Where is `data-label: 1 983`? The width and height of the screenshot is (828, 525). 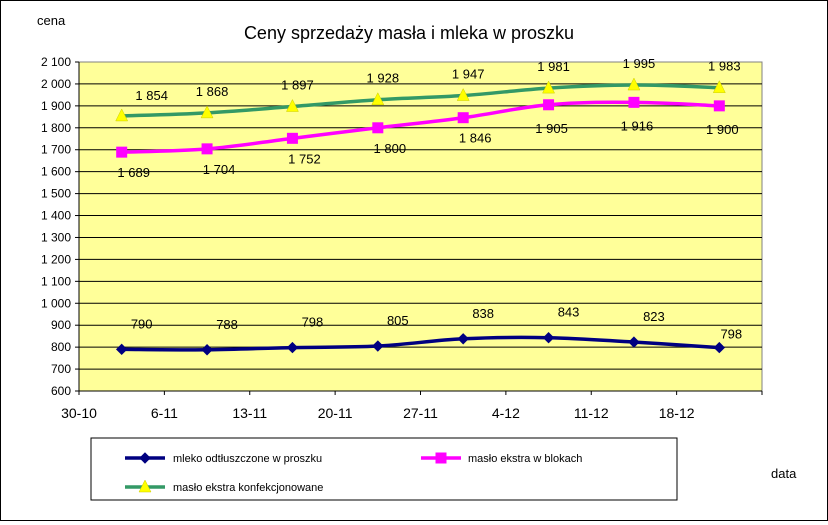
data-label: 1 983 is located at coordinates (724, 66).